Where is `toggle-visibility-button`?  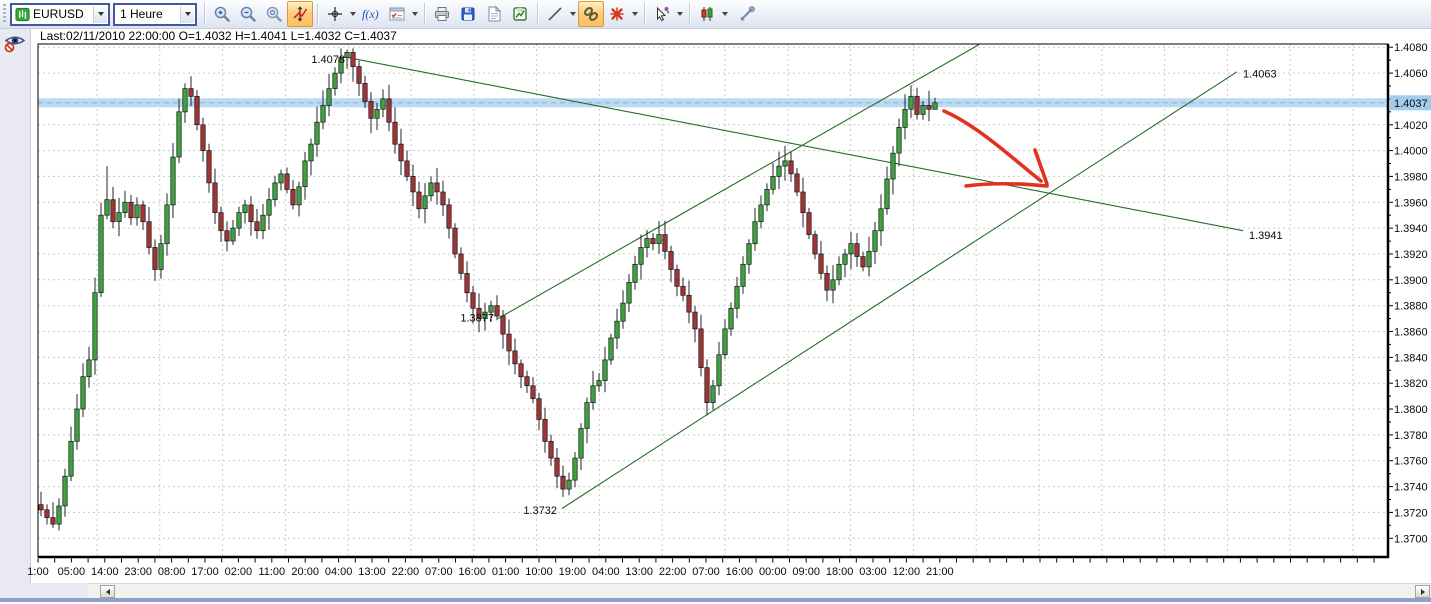
toggle-visibility-button is located at coordinates (15, 43).